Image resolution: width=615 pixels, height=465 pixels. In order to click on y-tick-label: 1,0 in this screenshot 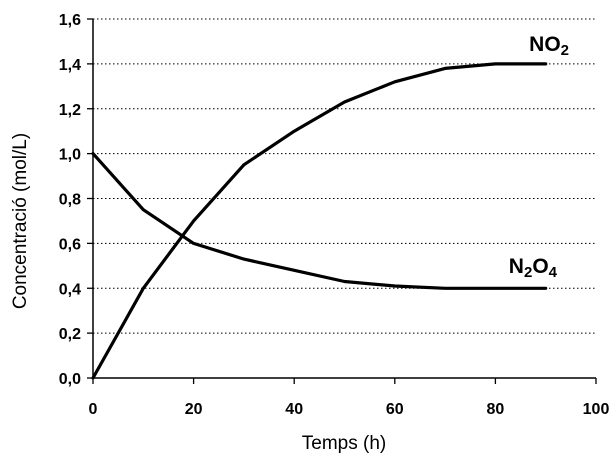, I will do `click(70, 155)`.